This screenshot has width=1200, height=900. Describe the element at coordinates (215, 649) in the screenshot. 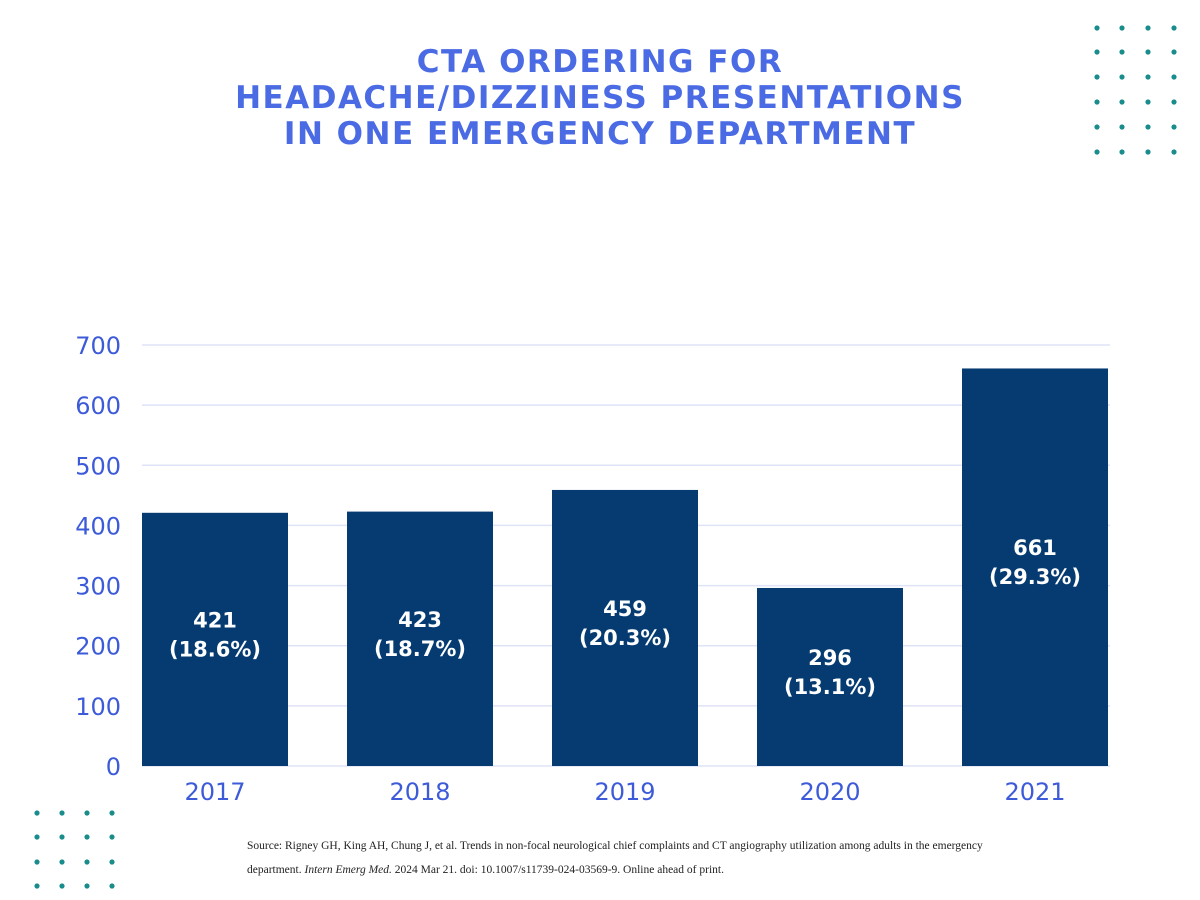

I see `data-label-percent: (18.6%)` at that location.